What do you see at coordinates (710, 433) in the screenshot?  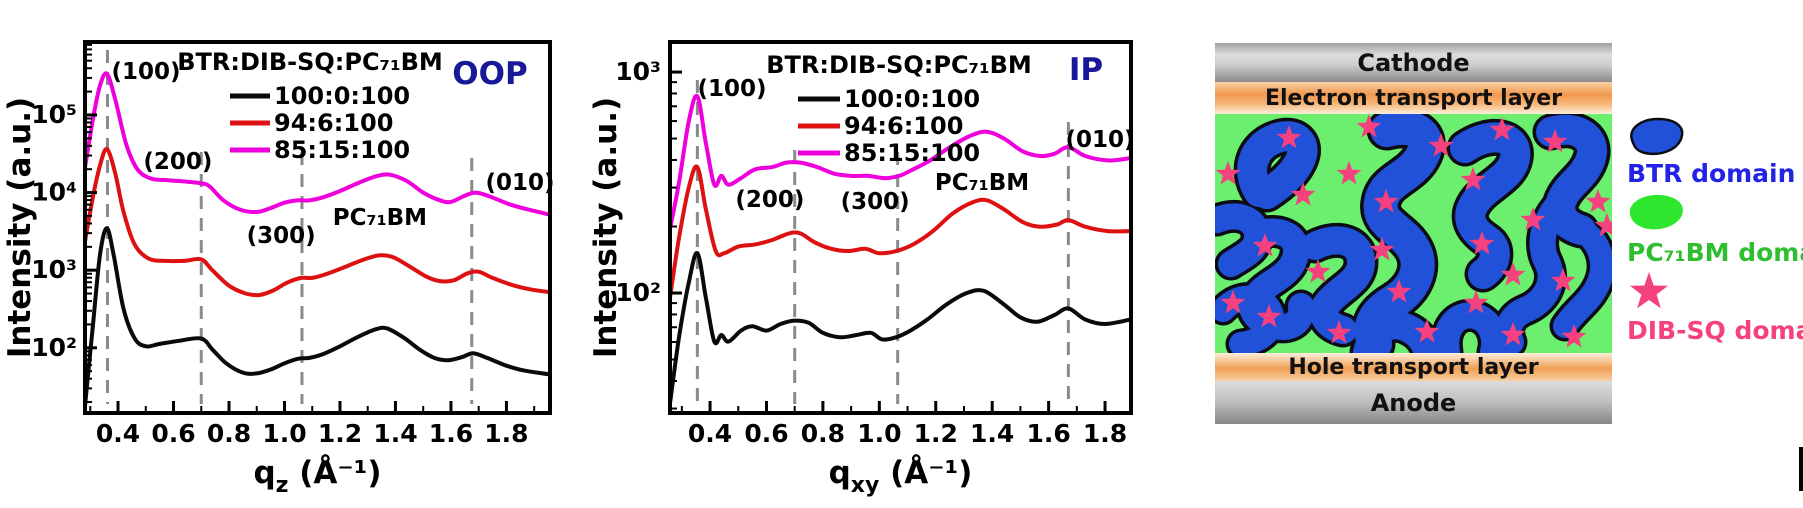 I see `ip-x-tick-label-0: 0.4` at bounding box center [710, 433].